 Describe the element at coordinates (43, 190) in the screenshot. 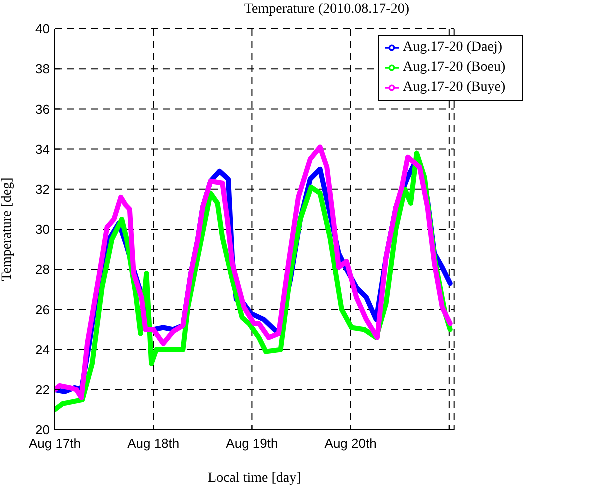

I see `y-tick-label: 32` at that location.